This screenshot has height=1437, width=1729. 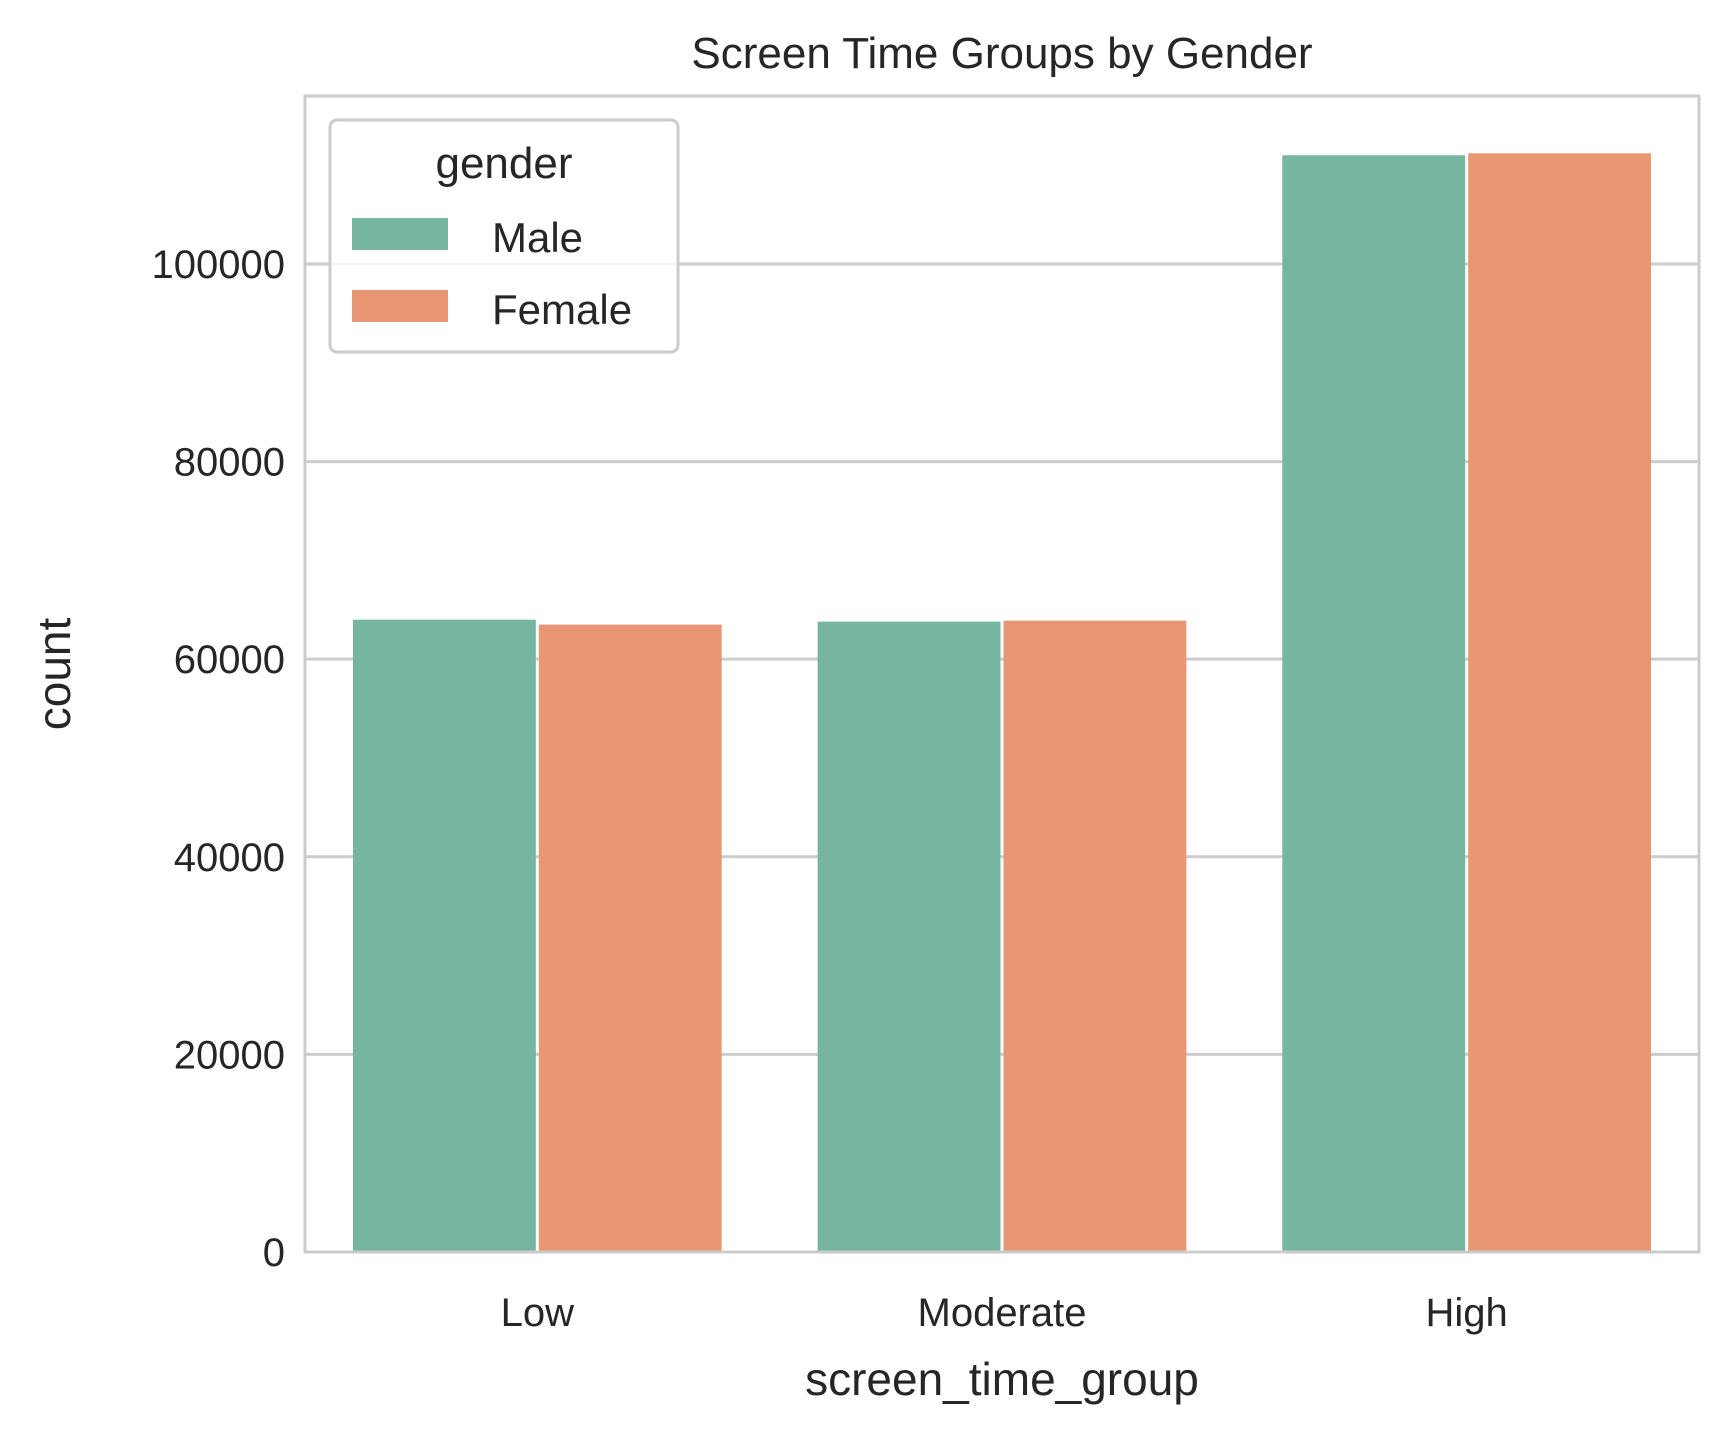 What do you see at coordinates (1560, 702) in the screenshot?
I see `bar-female-high` at bounding box center [1560, 702].